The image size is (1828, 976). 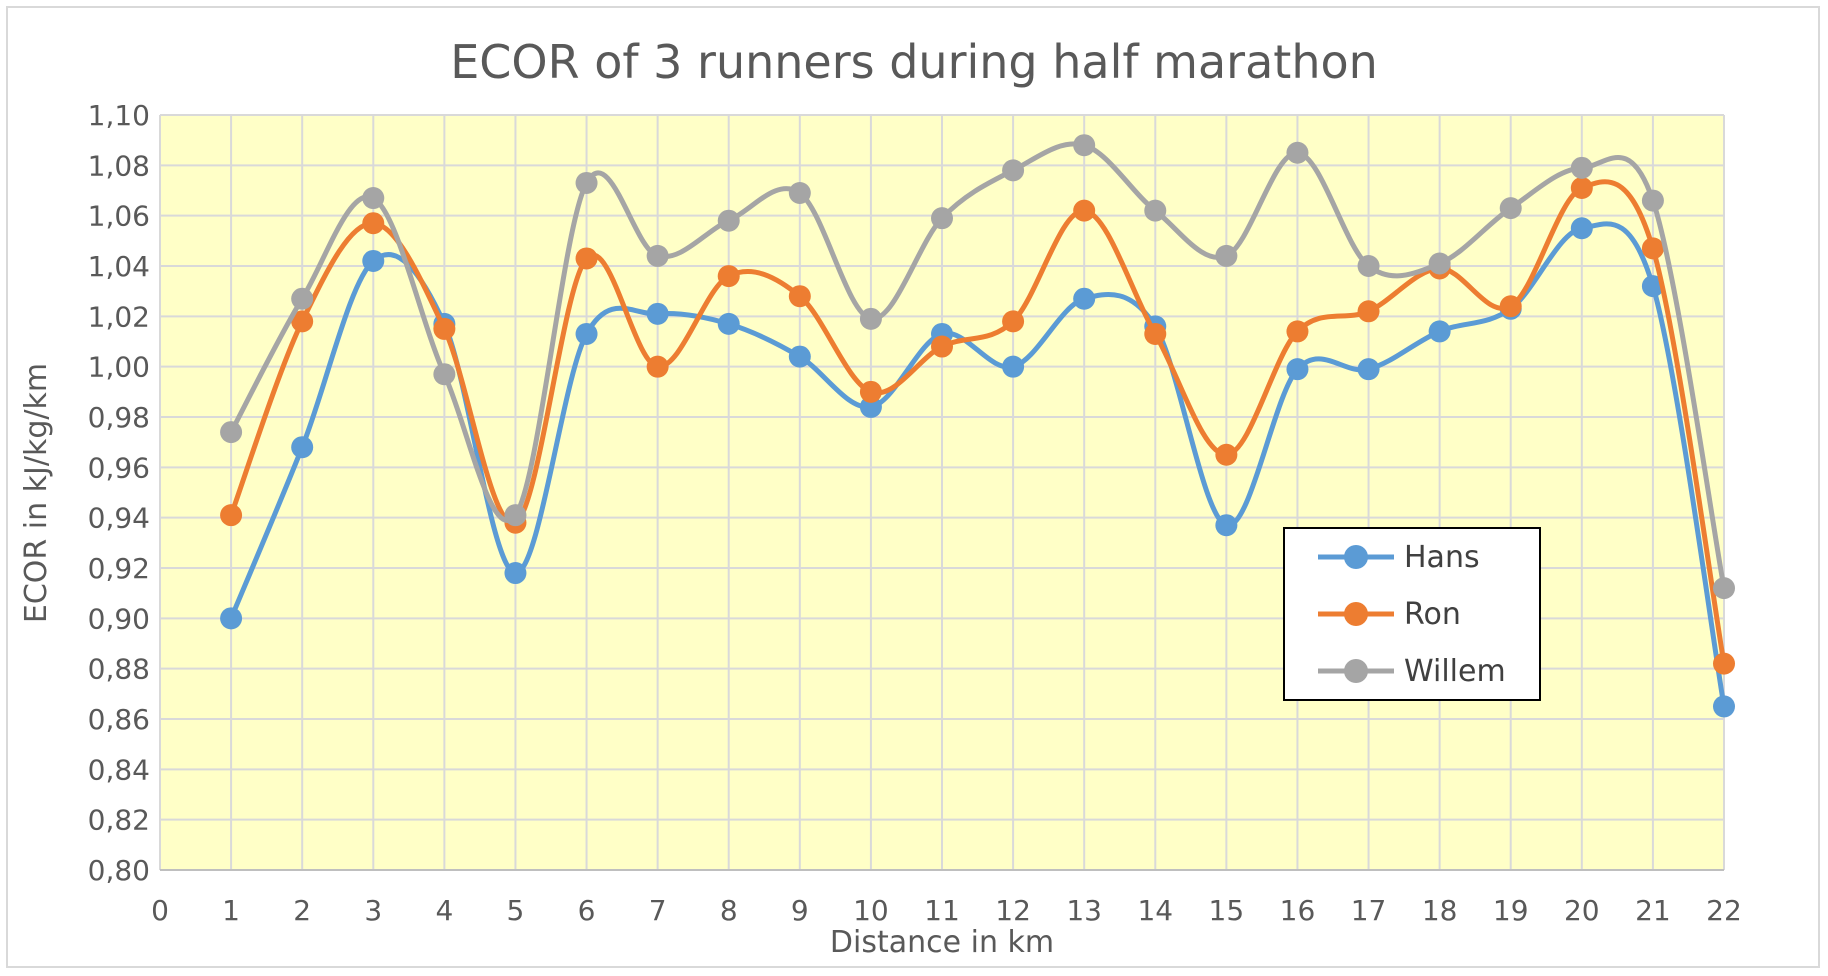 I want to click on legend-label-hans: Hans, so click(x=1442, y=557).